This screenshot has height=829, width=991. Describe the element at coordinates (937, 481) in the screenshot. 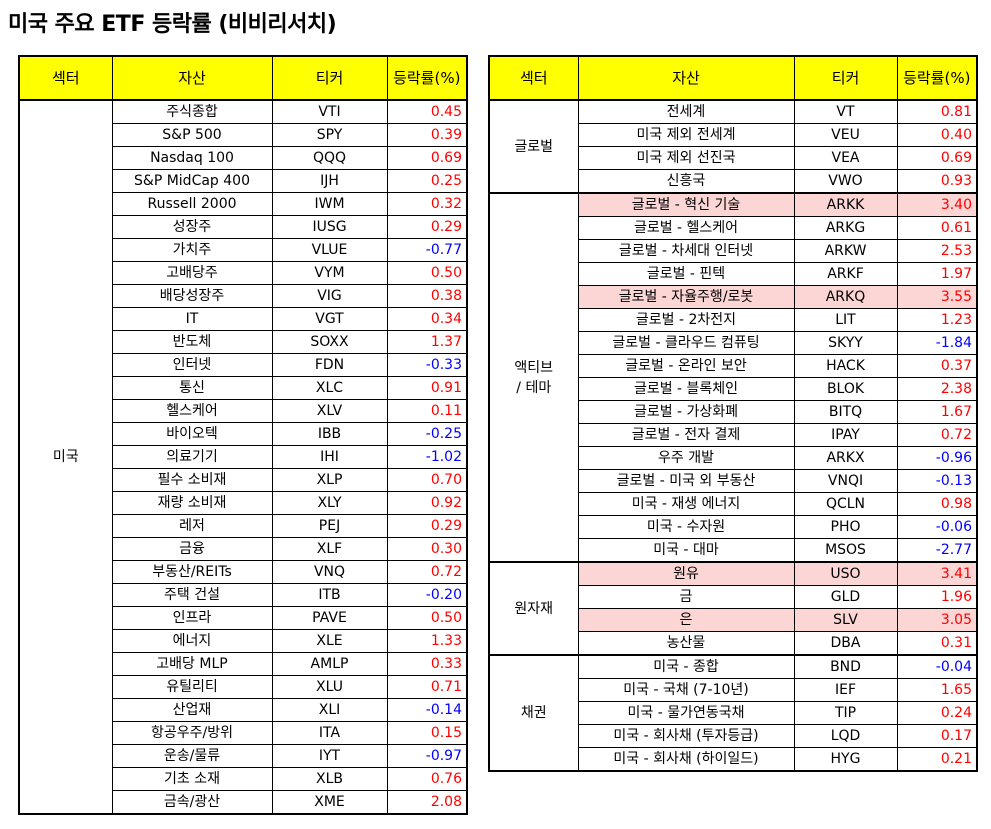

I see `change-cell: -0.13` at that location.